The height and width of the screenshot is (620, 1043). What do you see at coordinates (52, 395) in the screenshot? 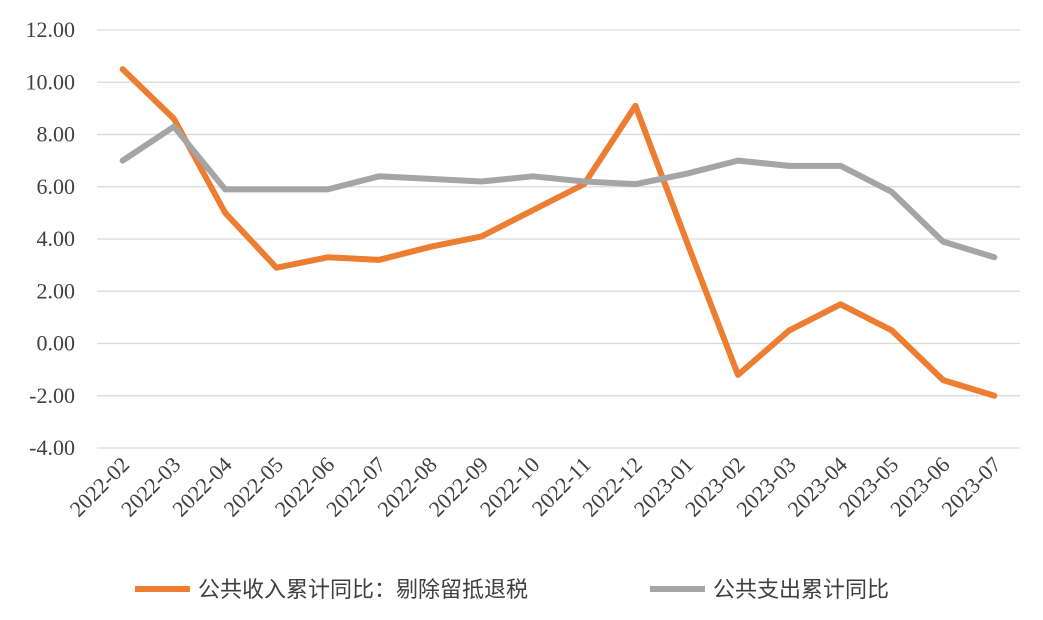
I see `y-tick-label: -2.00` at bounding box center [52, 395].